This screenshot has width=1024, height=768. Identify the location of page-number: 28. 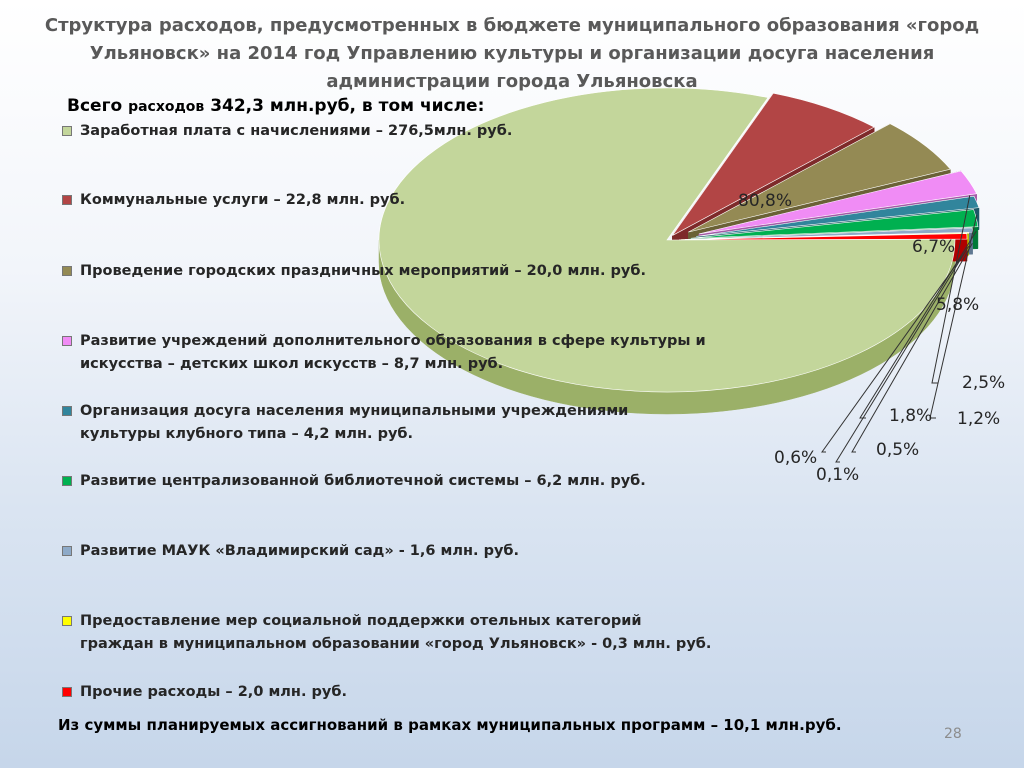
(953, 734).